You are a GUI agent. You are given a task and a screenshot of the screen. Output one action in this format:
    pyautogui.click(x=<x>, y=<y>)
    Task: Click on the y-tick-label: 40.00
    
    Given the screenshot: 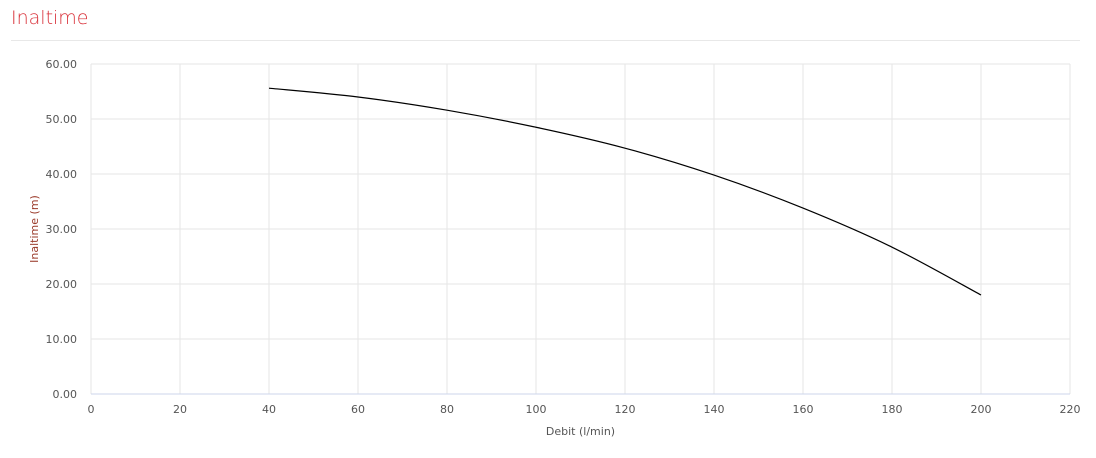 What is the action you would take?
    pyautogui.click(x=62, y=174)
    